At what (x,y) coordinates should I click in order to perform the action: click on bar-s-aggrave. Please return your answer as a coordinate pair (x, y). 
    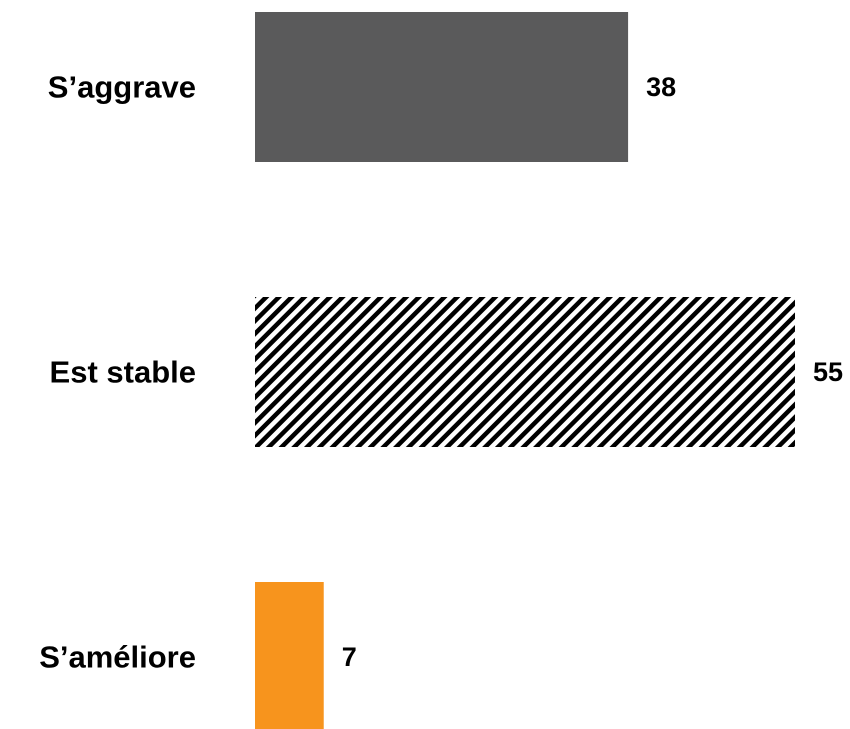
    Looking at the image, I should click on (442, 87).